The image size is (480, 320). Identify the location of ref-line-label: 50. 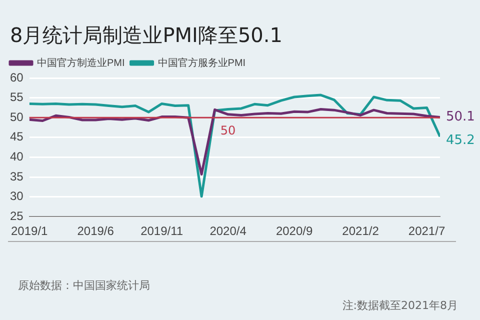
(228, 131).